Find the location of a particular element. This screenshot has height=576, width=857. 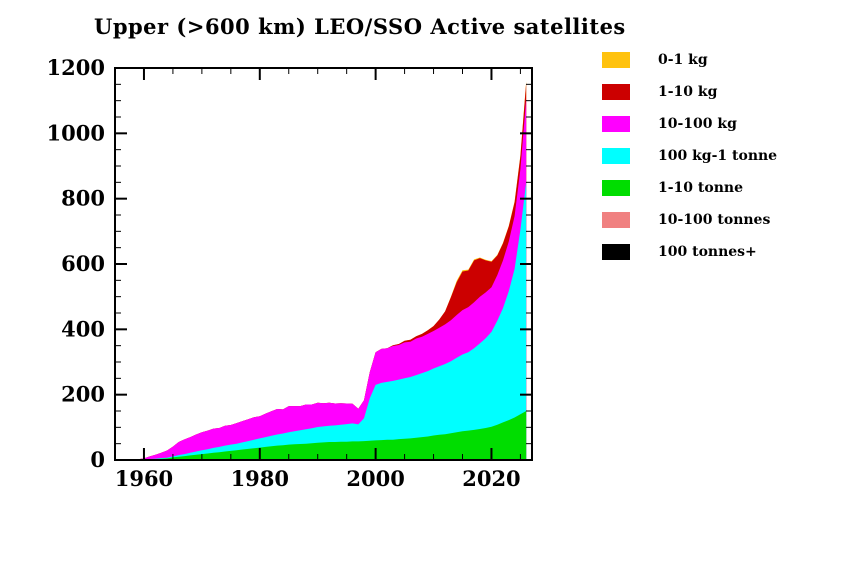

legend-swatch-100-tonnes-plus is located at coordinates (616, 252).